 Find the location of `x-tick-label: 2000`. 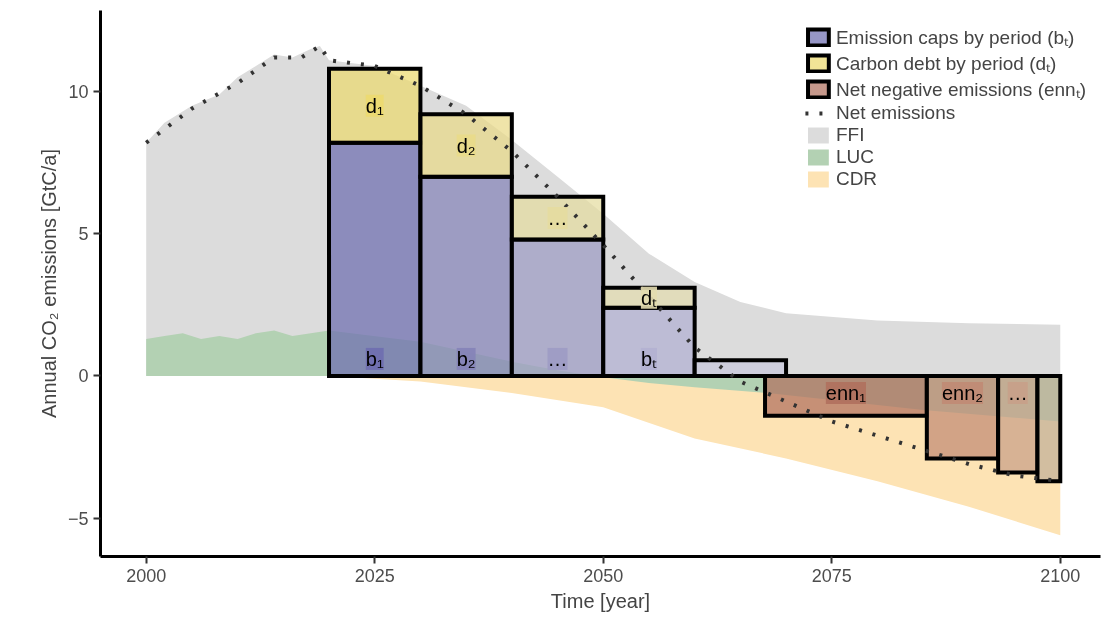

x-tick-label: 2000 is located at coordinates (146, 575).